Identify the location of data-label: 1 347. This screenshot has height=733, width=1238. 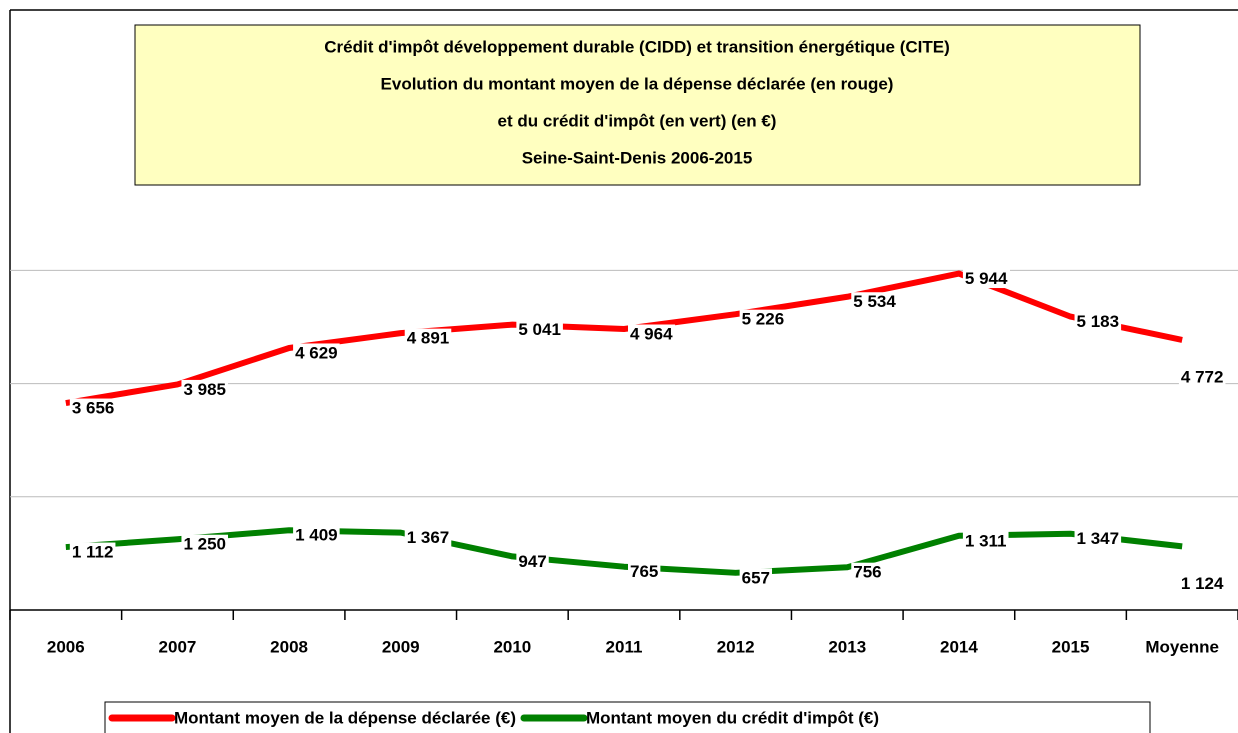
(1098, 538).